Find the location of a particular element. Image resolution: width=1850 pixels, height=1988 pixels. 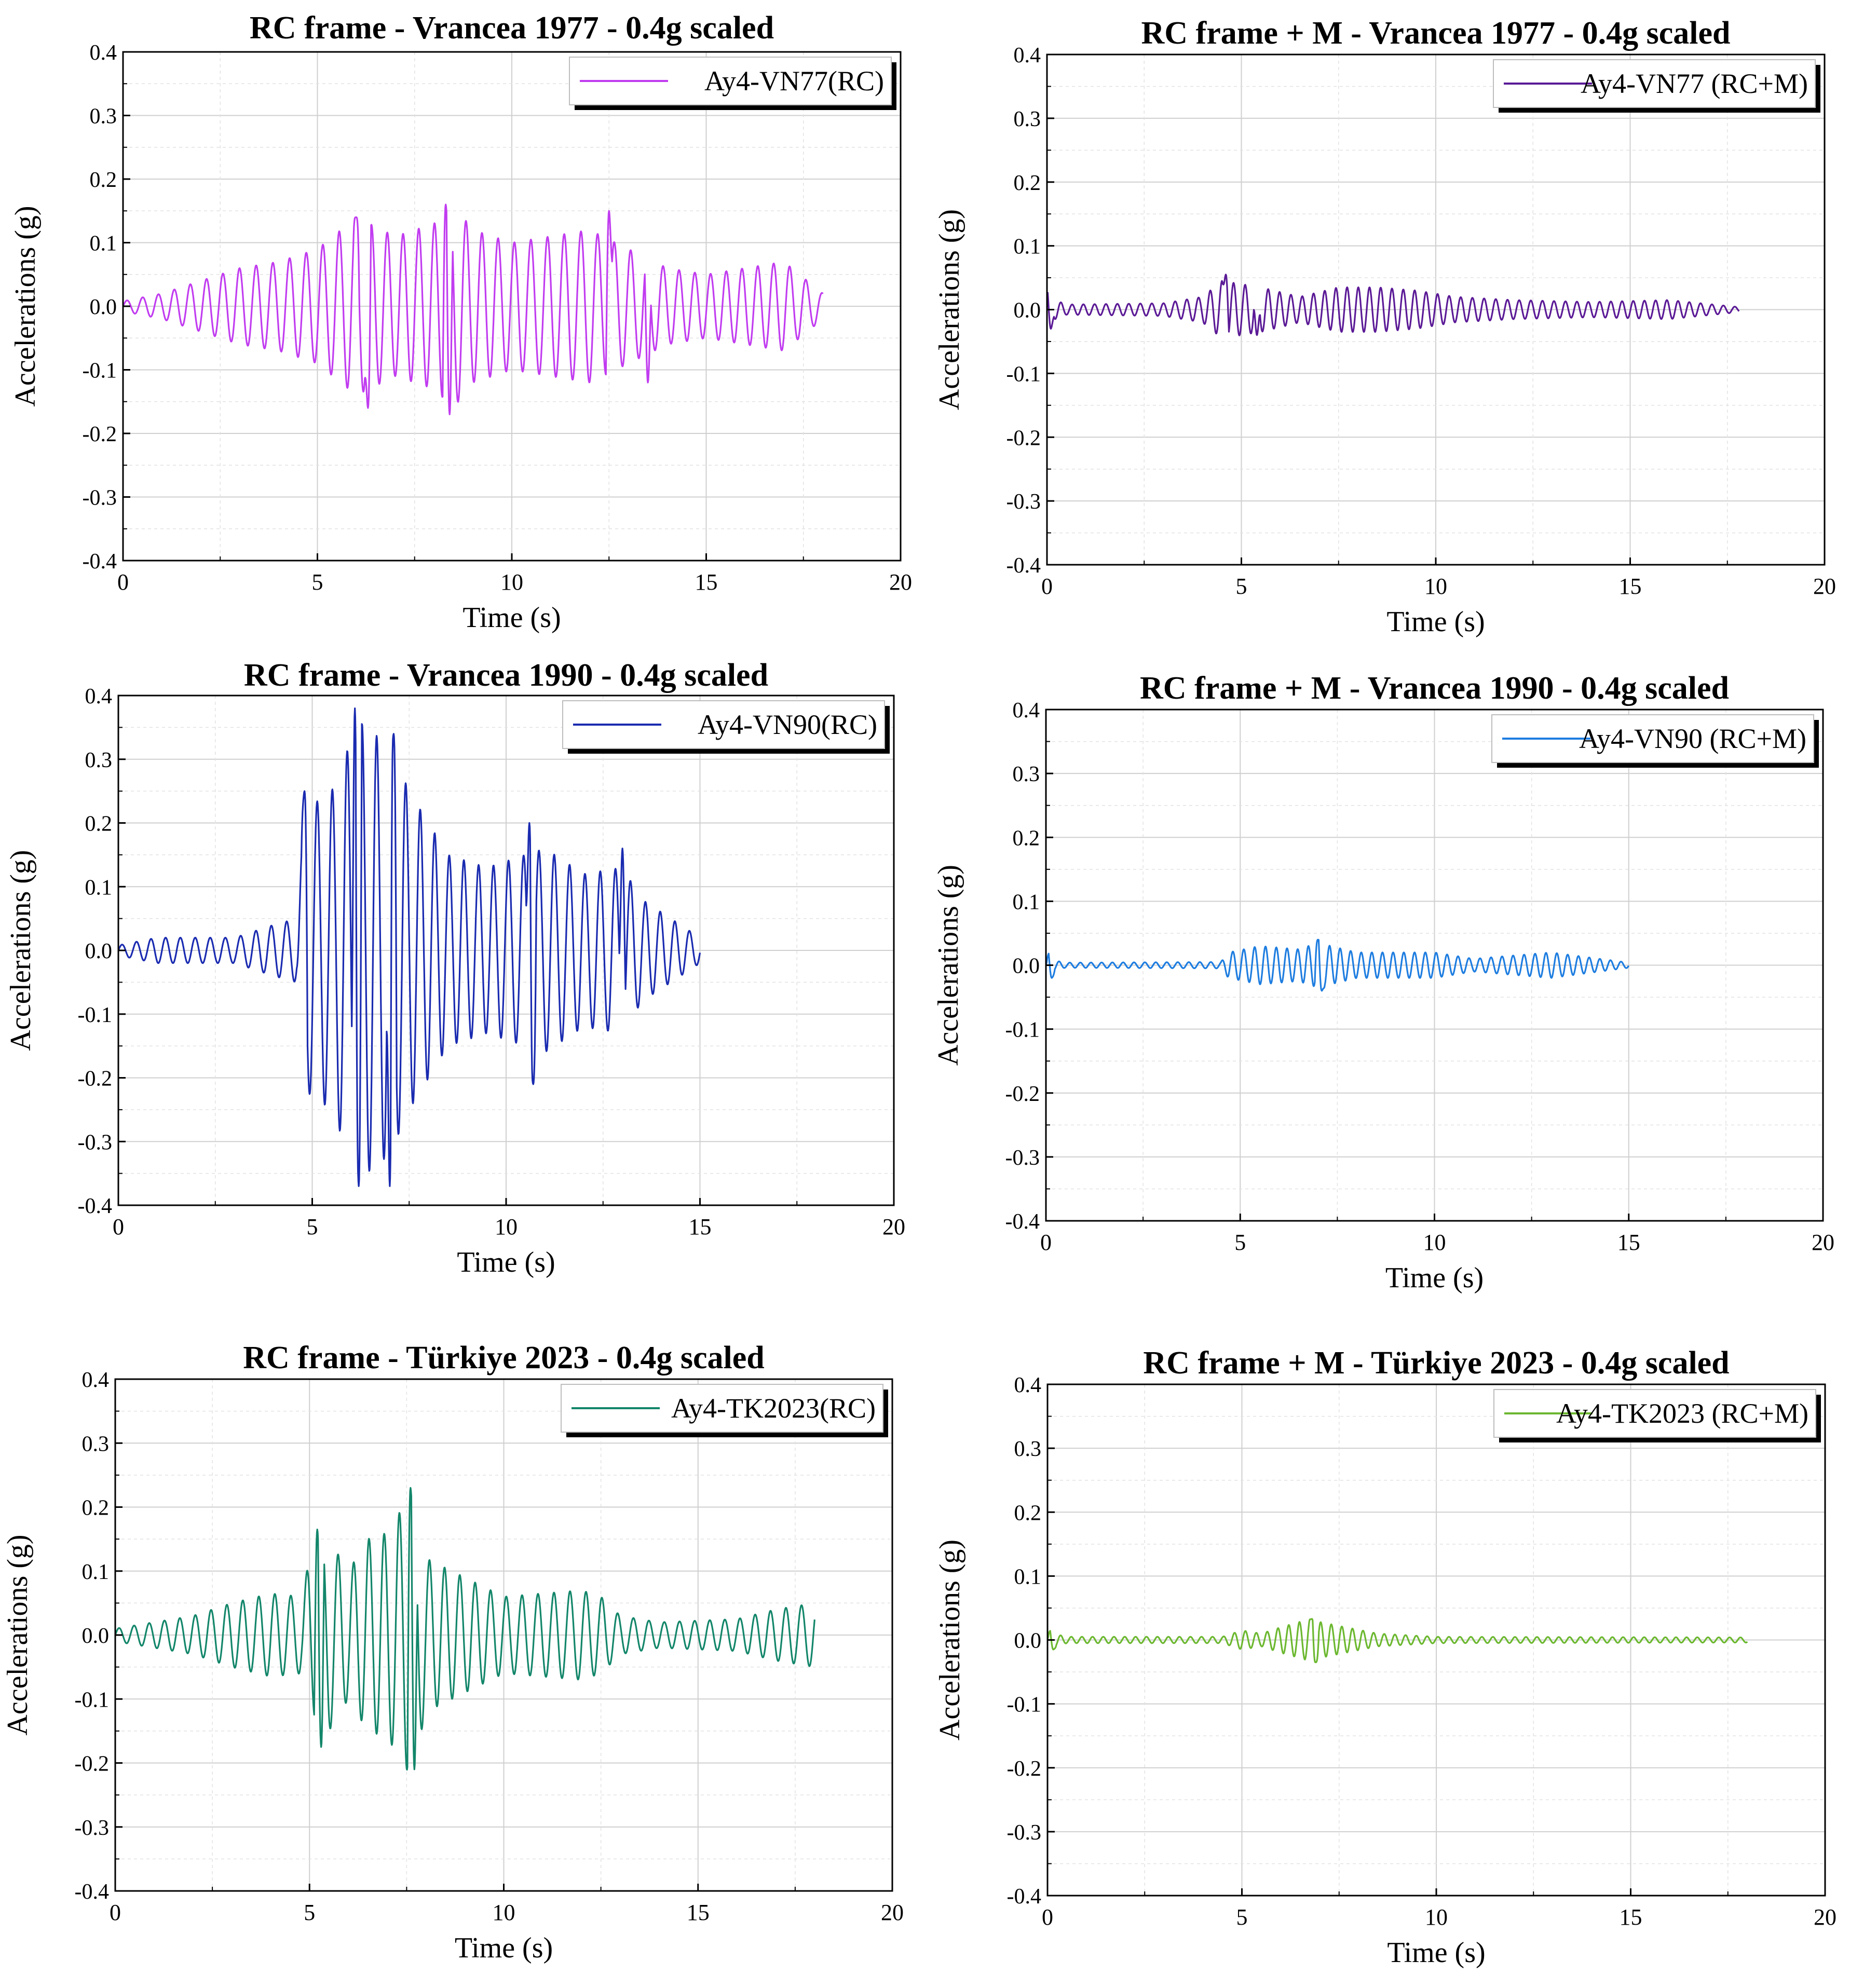

legend-label: Ay4-VN90 (RC+M) is located at coordinates (1693, 738).